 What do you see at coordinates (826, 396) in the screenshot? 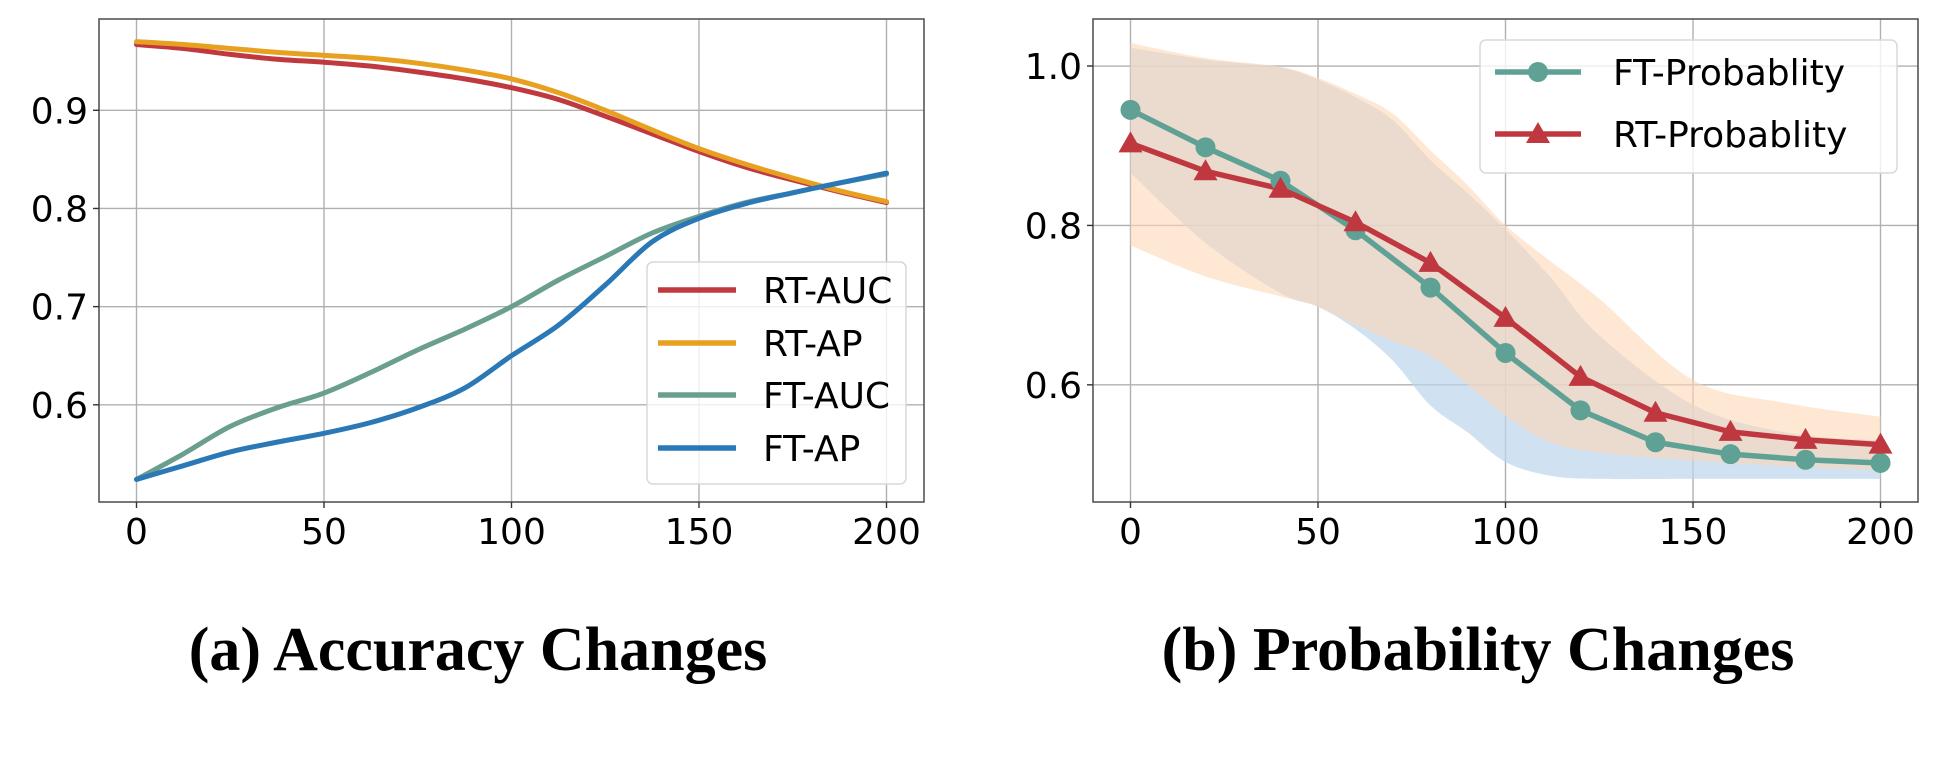
I see `legend-label: FT-AUC` at bounding box center [826, 396].